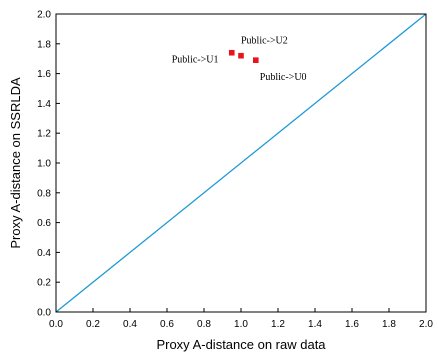 The width and height of the screenshot is (438, 358). I want to click on point-annotation: Public->U0, so click(283, 77).